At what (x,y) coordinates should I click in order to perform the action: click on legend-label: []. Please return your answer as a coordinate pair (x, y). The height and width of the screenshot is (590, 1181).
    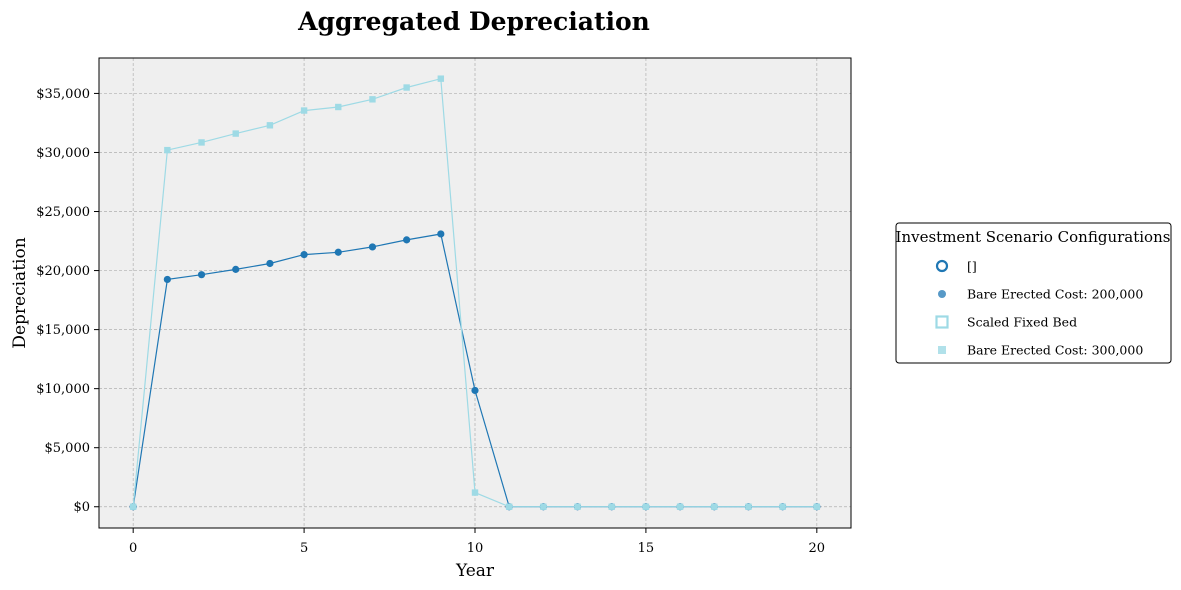
    Looking at the image, I should click on (972, 266).